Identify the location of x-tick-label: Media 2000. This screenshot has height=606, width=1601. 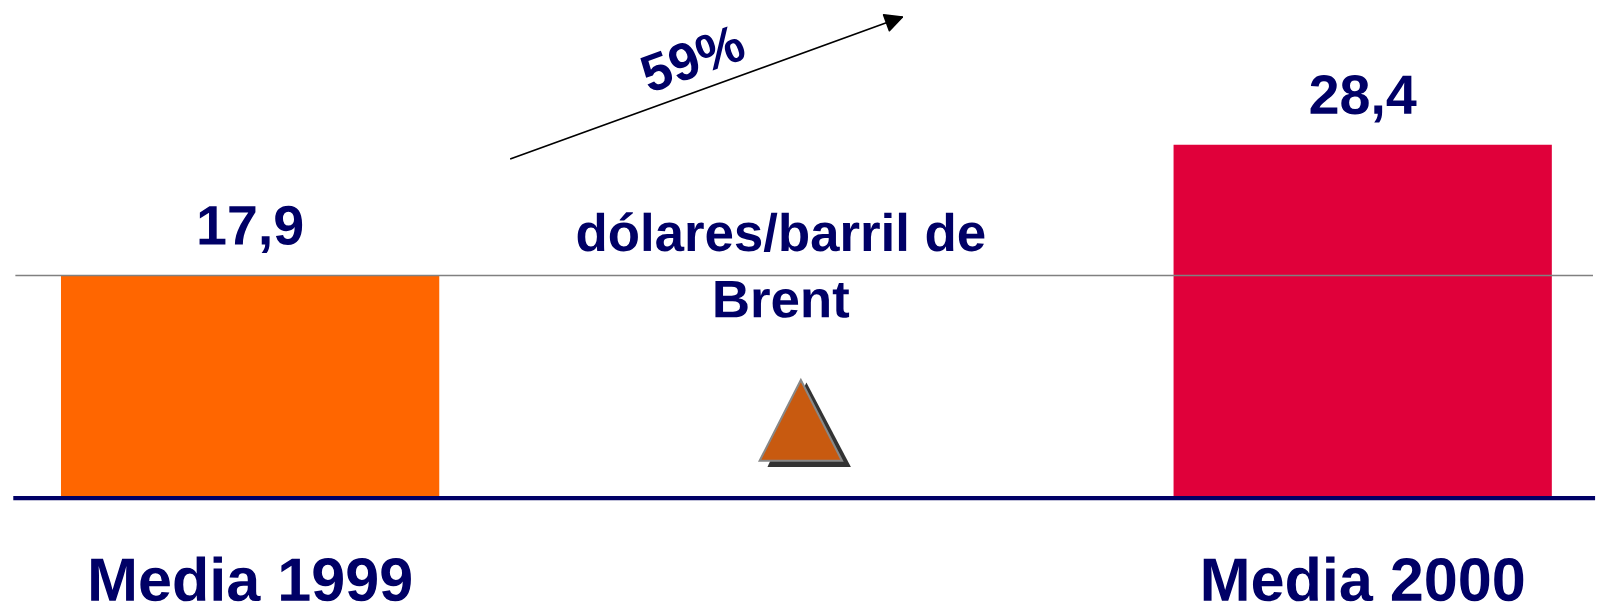
(1363, 579).